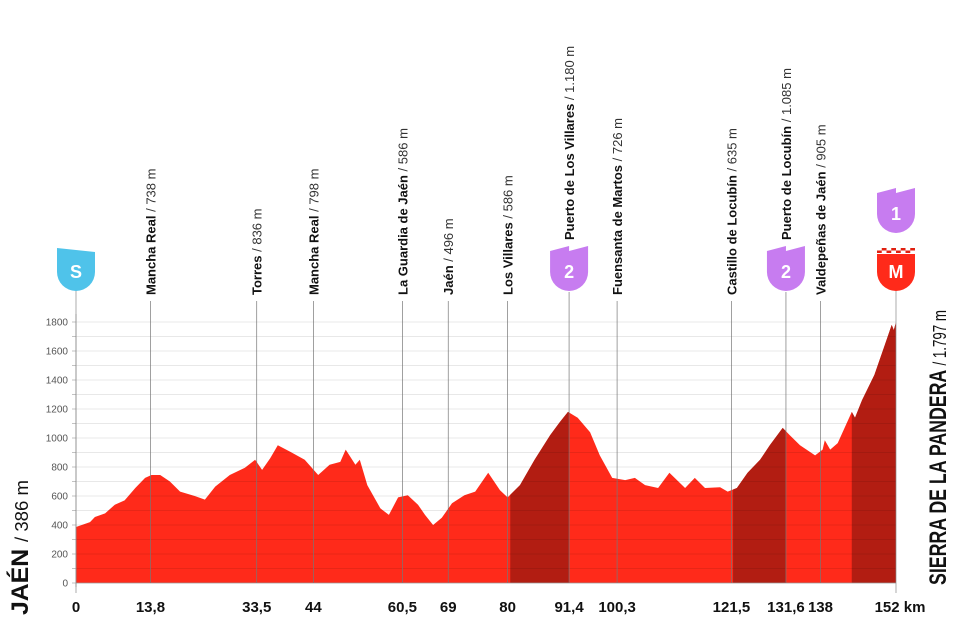  I want to click on waypoint-name: Jaén, so click(448, 280).